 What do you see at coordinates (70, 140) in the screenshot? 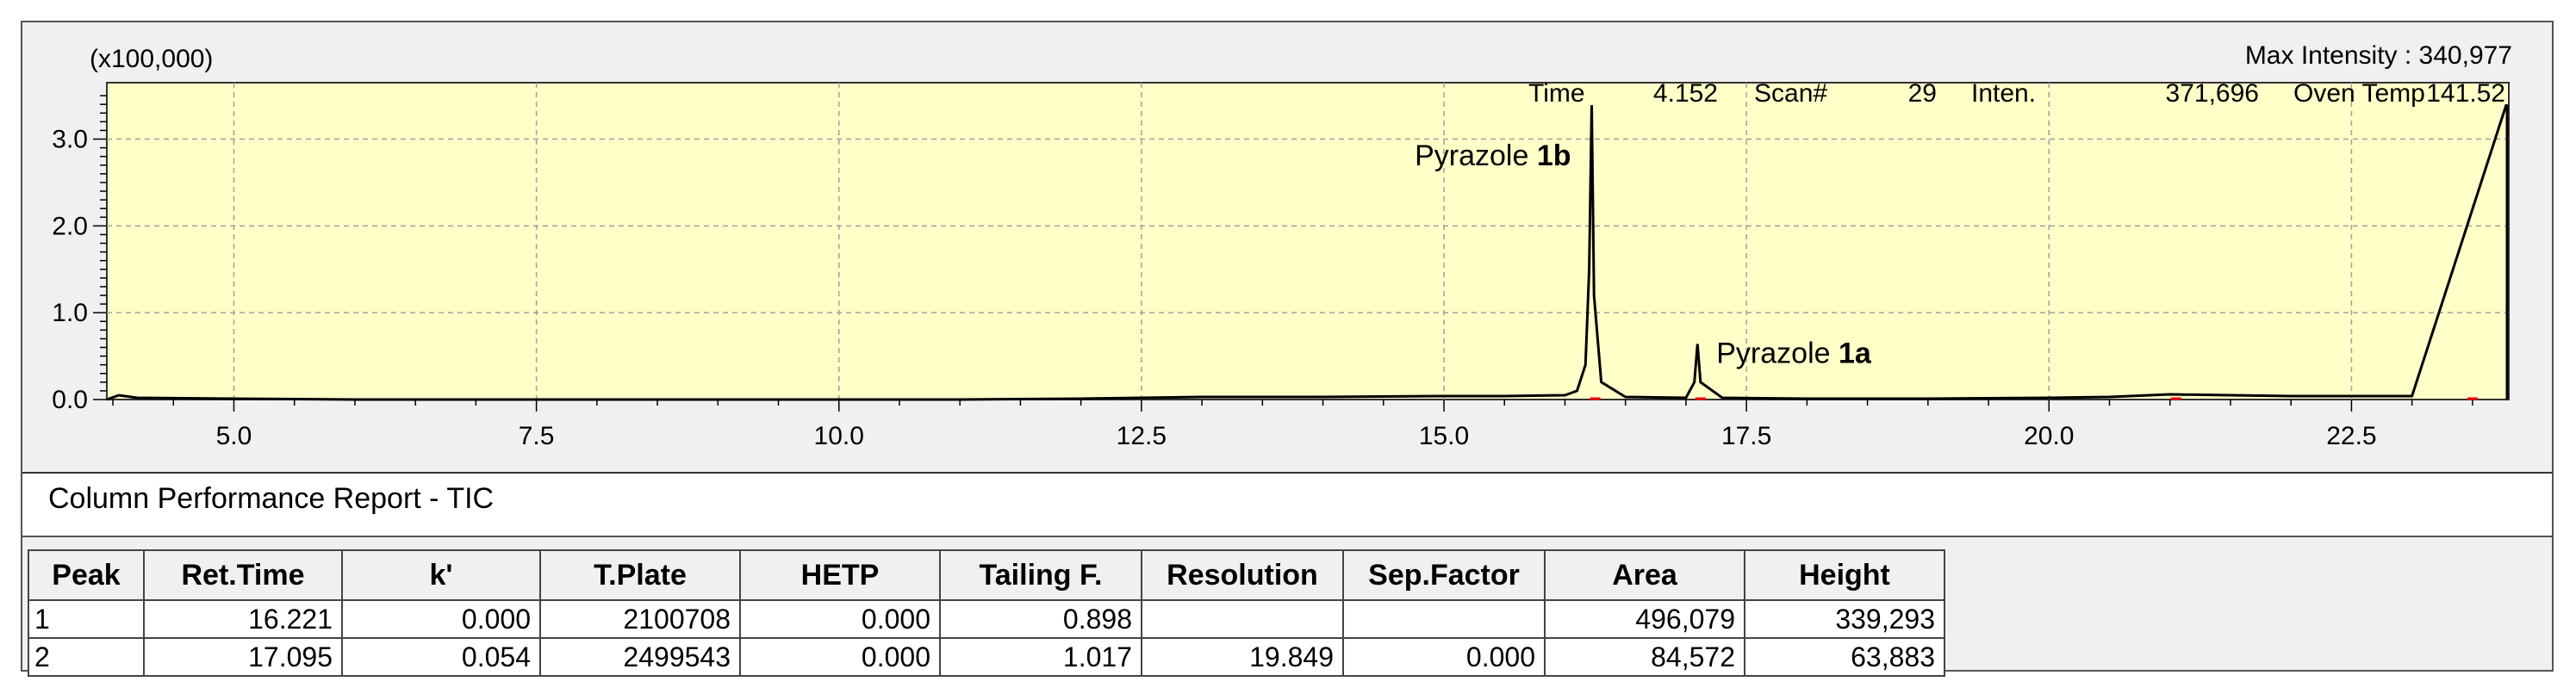
I see `y-tick-label: 3.0` at bounding box center [70, 140].